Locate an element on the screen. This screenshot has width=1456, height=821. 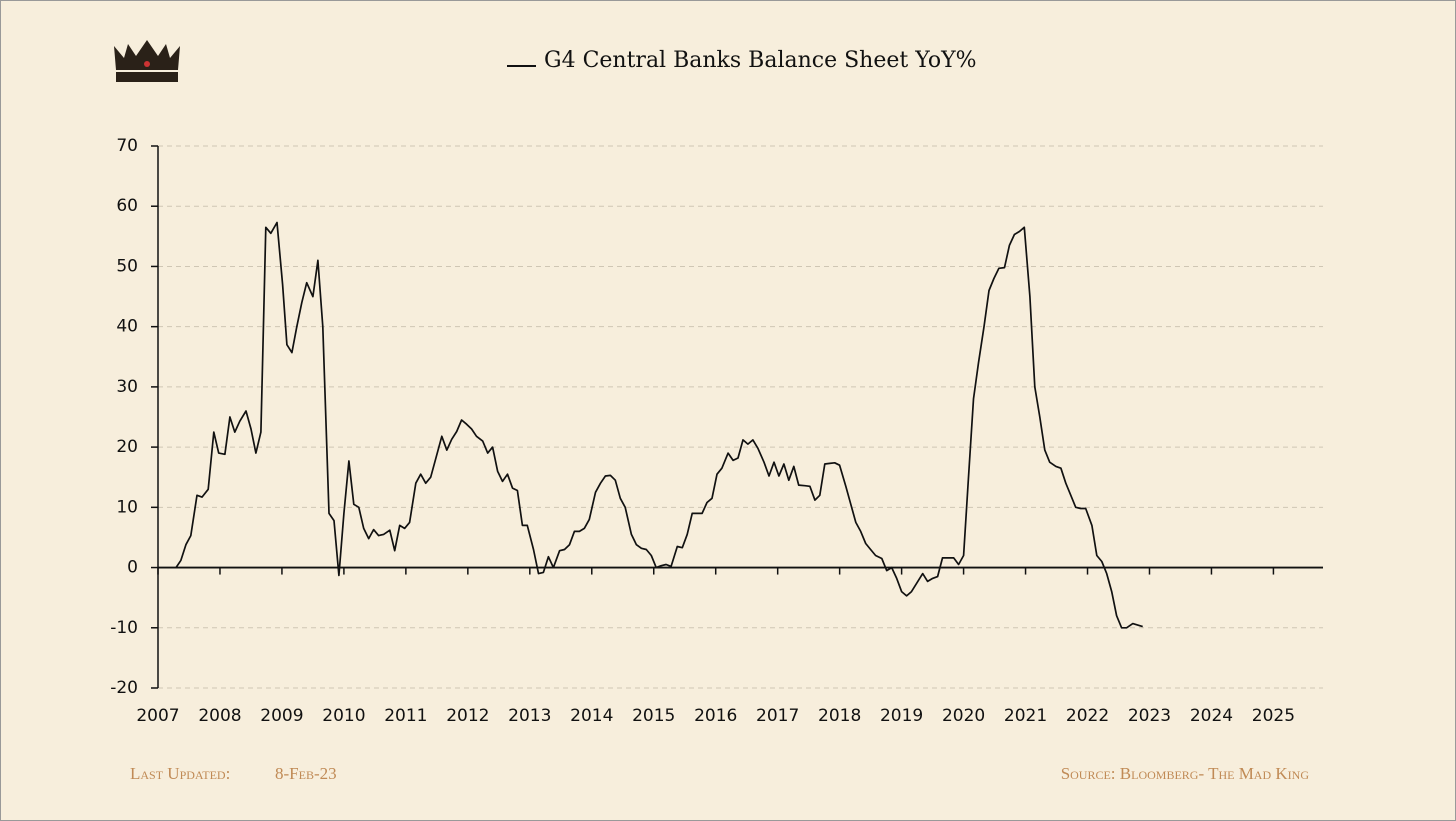
x-tick-label: 2025 is located at coordinates (1273, 716).